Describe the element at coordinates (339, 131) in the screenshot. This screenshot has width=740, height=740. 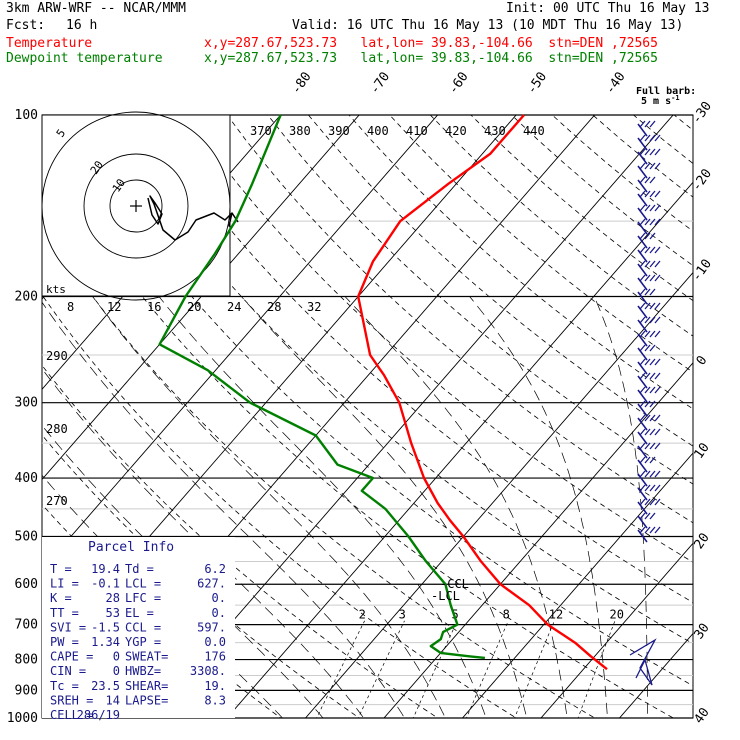
I see `theta-label: 390` at that location.